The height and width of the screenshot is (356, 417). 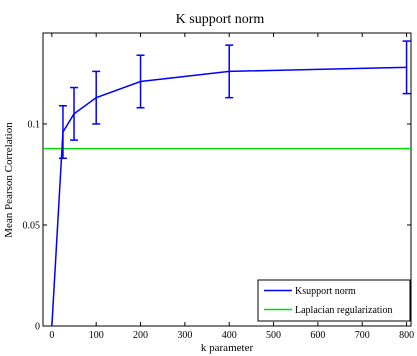 I want to click on x-axis-label: k parameter, so click(x=227, y=348).